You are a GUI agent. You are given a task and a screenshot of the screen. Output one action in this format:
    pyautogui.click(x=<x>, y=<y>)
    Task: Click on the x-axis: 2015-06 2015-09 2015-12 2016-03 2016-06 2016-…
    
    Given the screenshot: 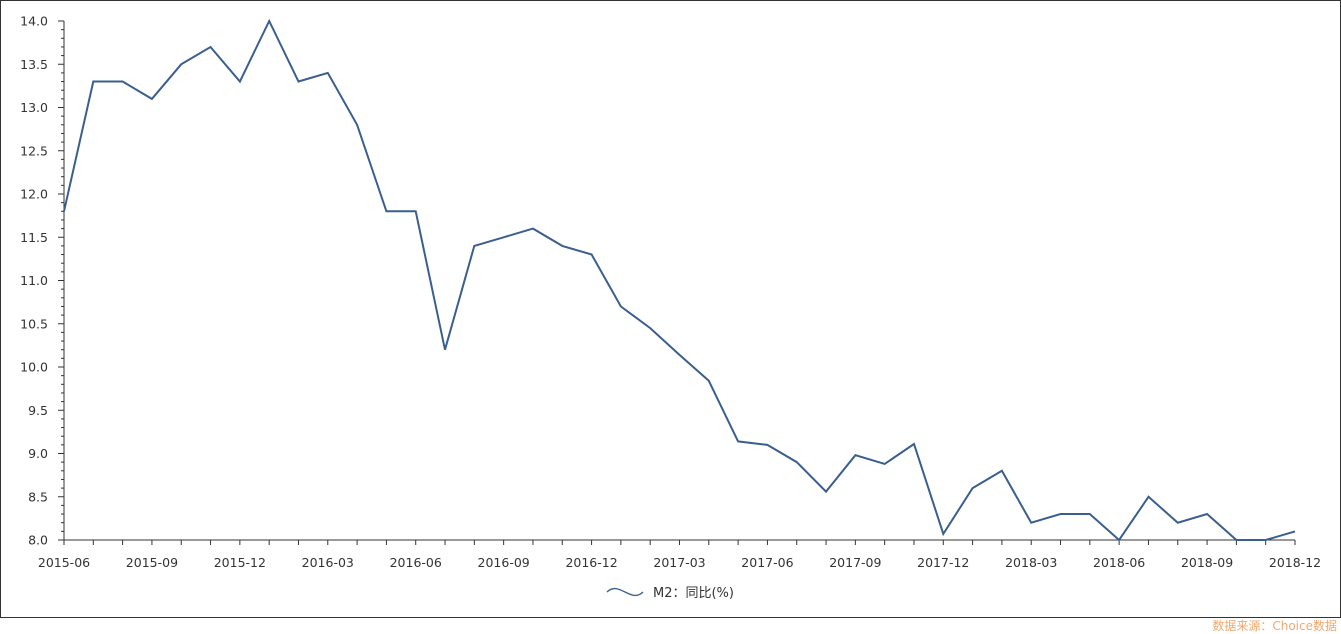 What is the action you would take?
    pyautogui.click(x=679, y=554)
    